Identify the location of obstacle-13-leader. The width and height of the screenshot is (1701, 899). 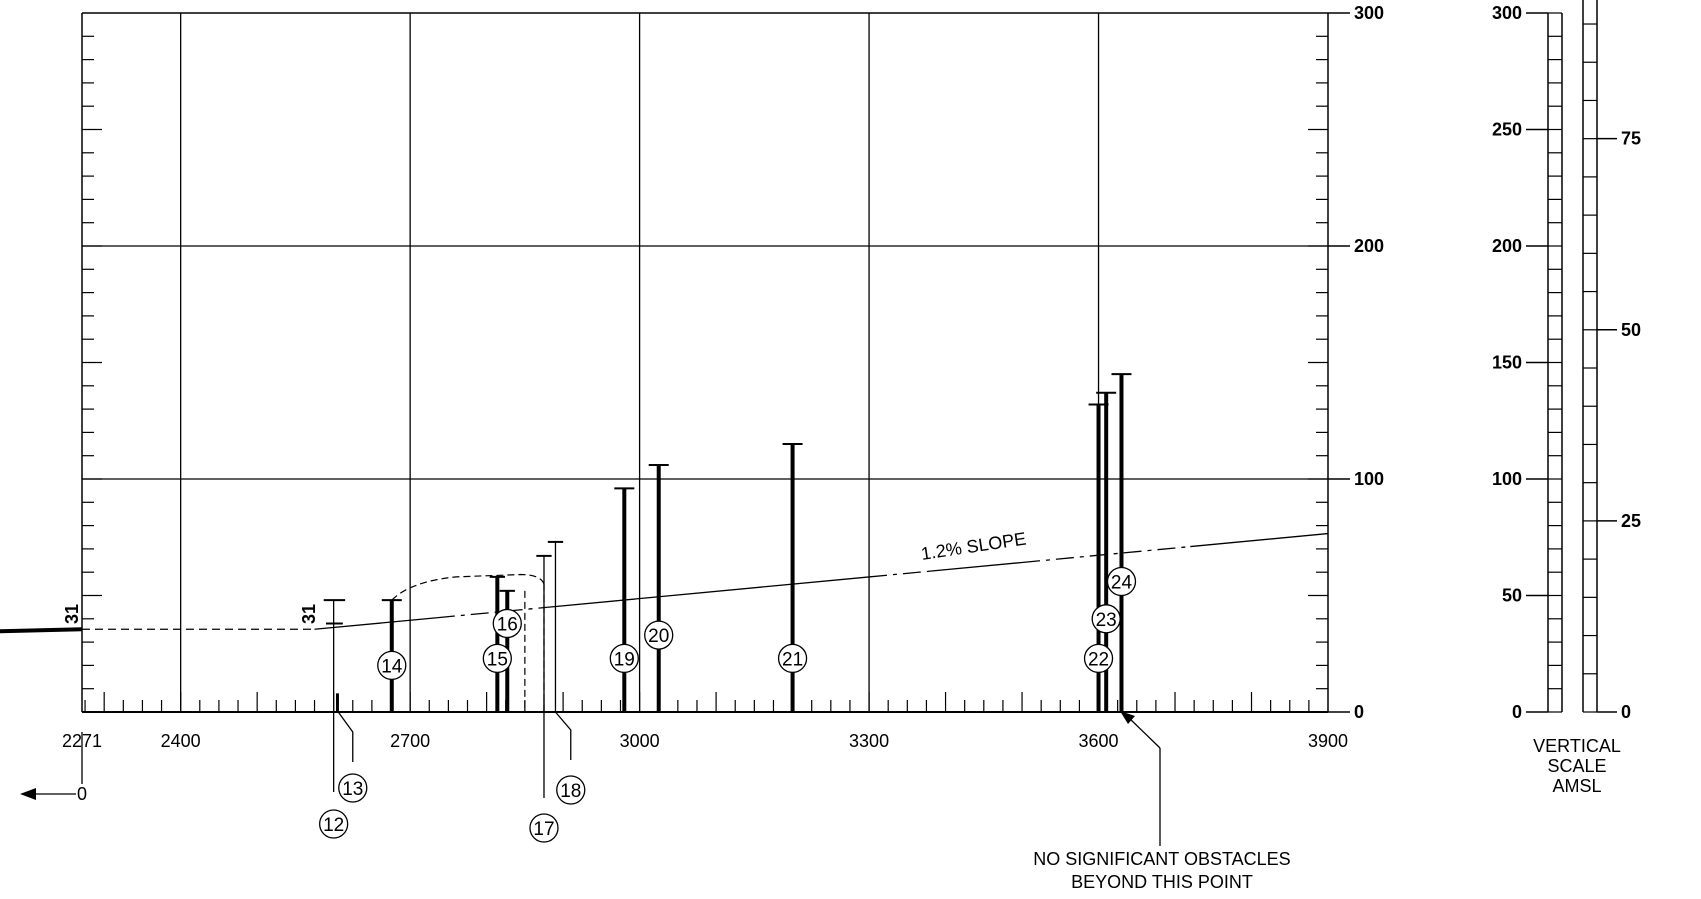
(345, 736).